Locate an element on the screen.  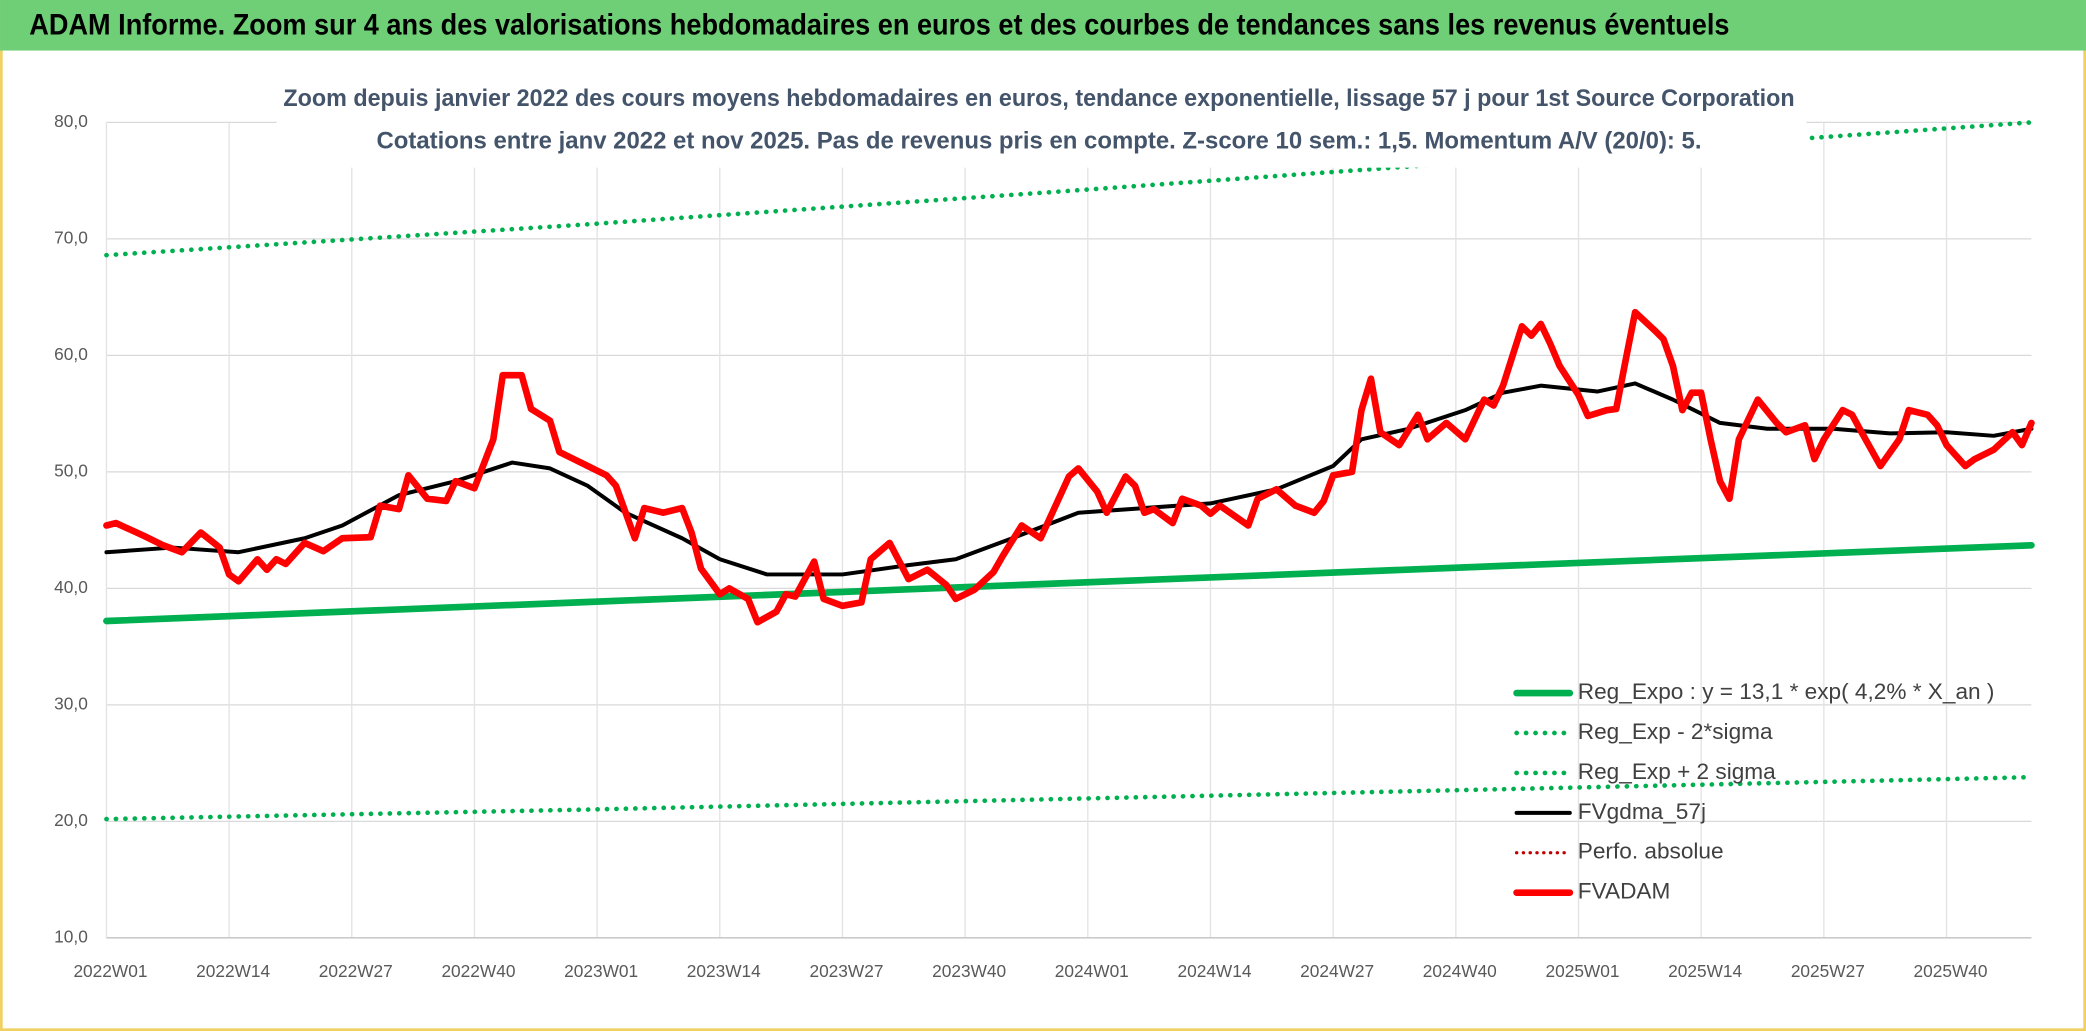
x-tick-label: 2022W01 is located at coordinates (110, 971).